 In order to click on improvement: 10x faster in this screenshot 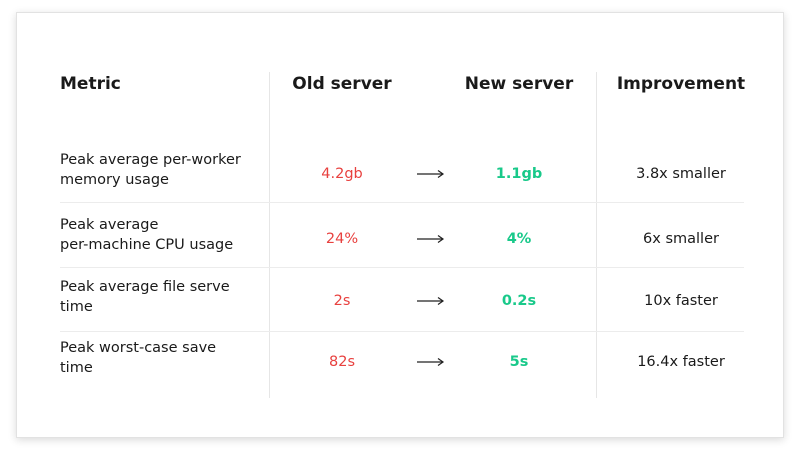, I will do `click(681, 301)`.